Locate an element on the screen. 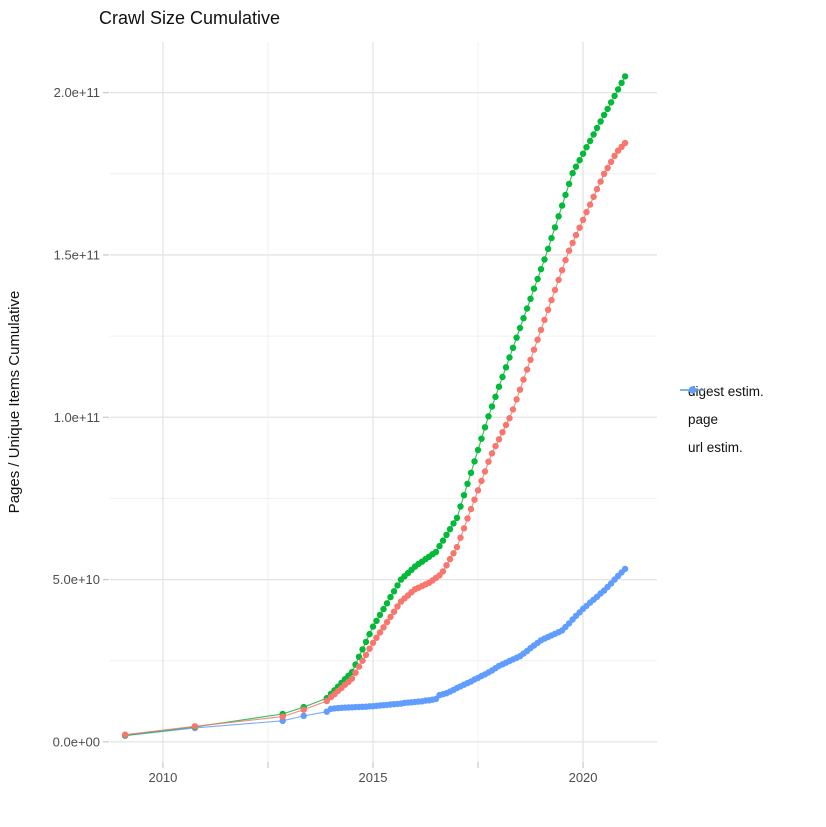  legend: digest estim. page url estim. is located at coordinates (721, 419).